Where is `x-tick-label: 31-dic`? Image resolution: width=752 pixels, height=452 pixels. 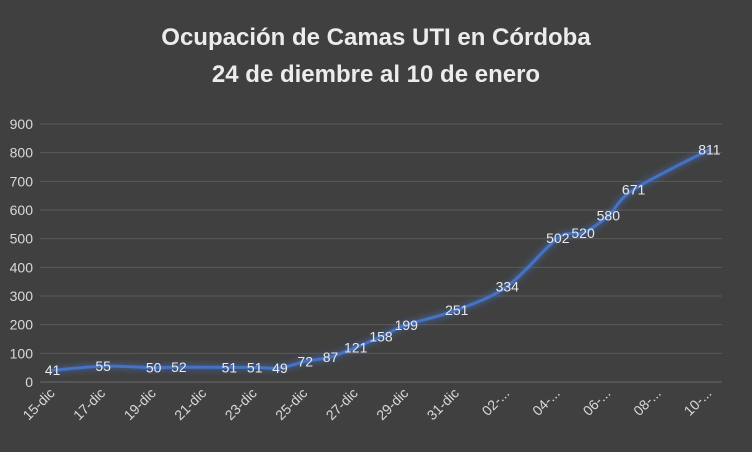 x-tick-label: 31-dic is located at coordinates (443, 404).